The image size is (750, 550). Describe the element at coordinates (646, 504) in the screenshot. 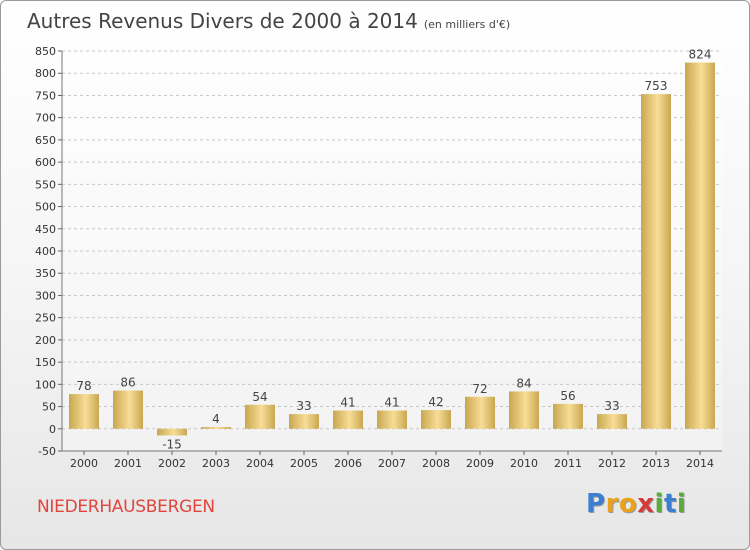

I see `logo-letter: x` at that location.